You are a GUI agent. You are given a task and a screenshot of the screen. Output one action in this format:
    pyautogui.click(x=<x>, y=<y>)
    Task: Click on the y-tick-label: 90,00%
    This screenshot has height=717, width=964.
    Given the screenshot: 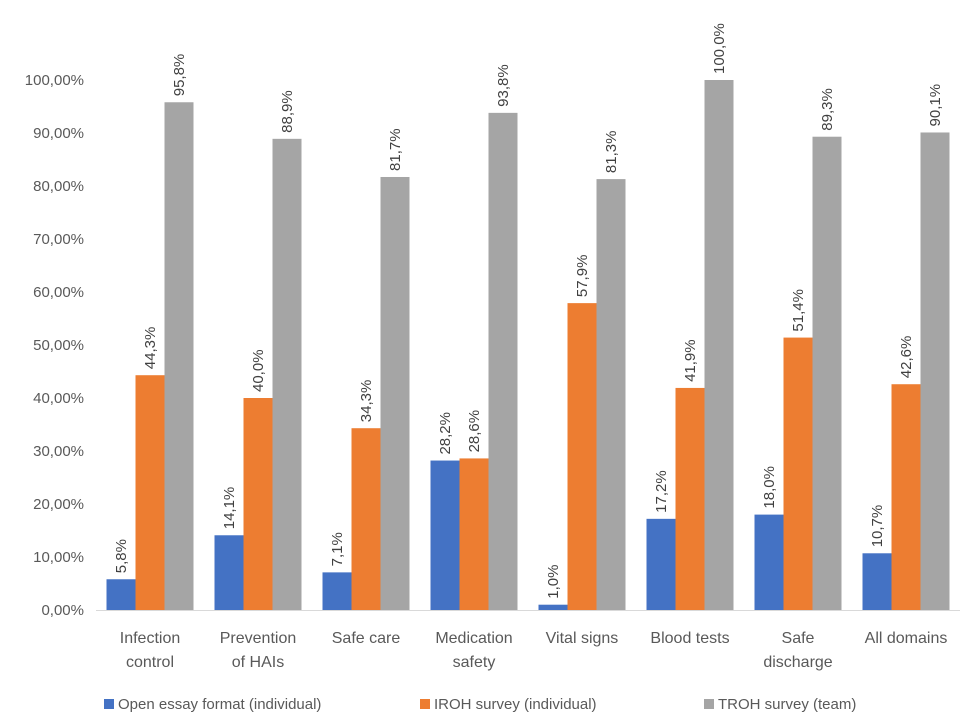 What is the action you would take?
    pyautogui.click(x=58, y=133)
    